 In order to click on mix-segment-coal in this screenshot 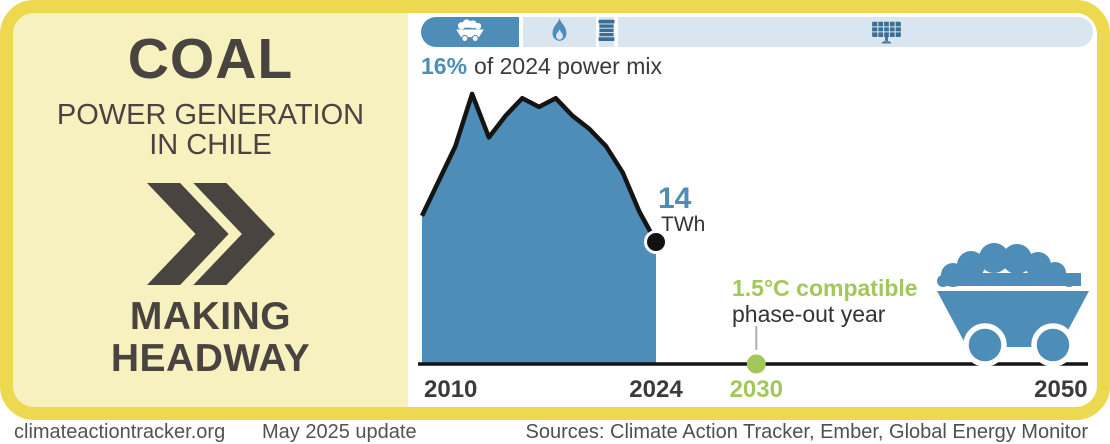, I will do `click(470, 32)`.